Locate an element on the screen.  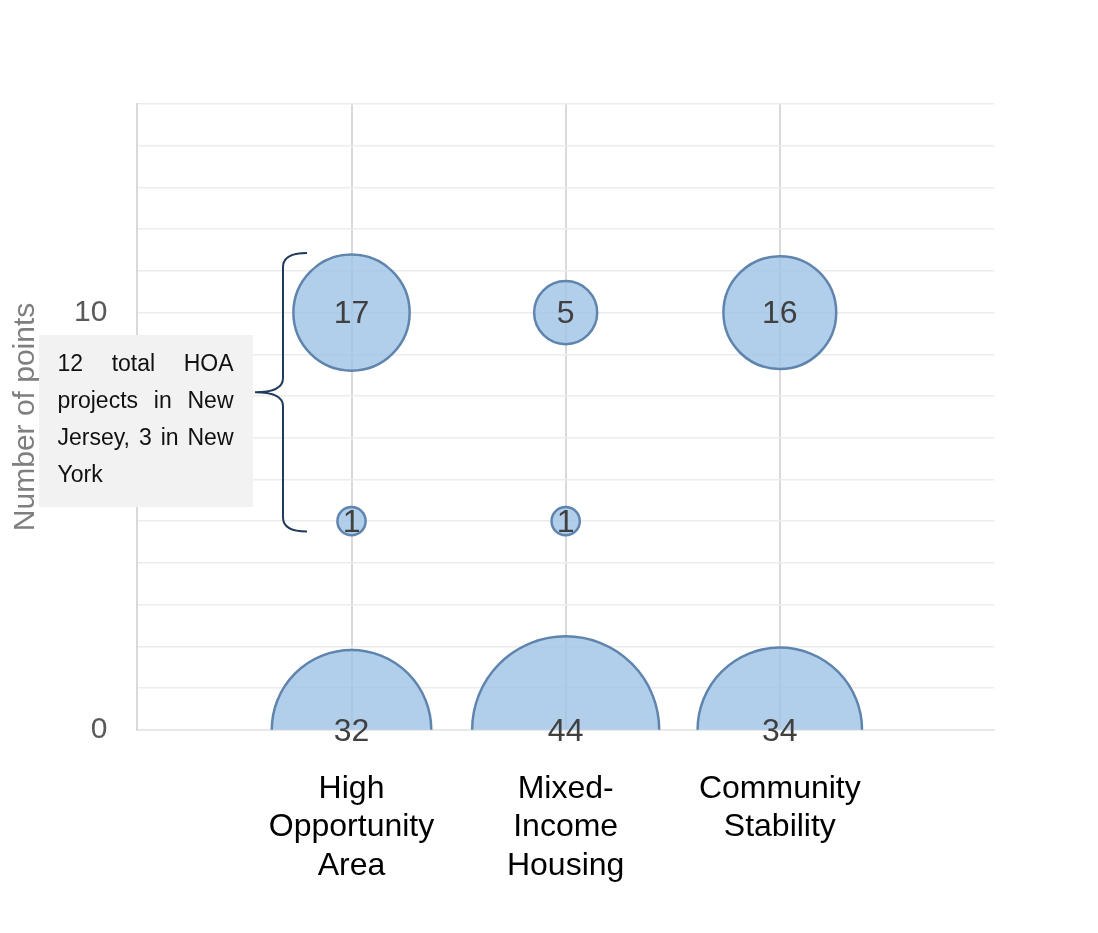
annotation: 12 total HOA projects in New Jersey, 3 in New York is located at coordinates (145, 420).